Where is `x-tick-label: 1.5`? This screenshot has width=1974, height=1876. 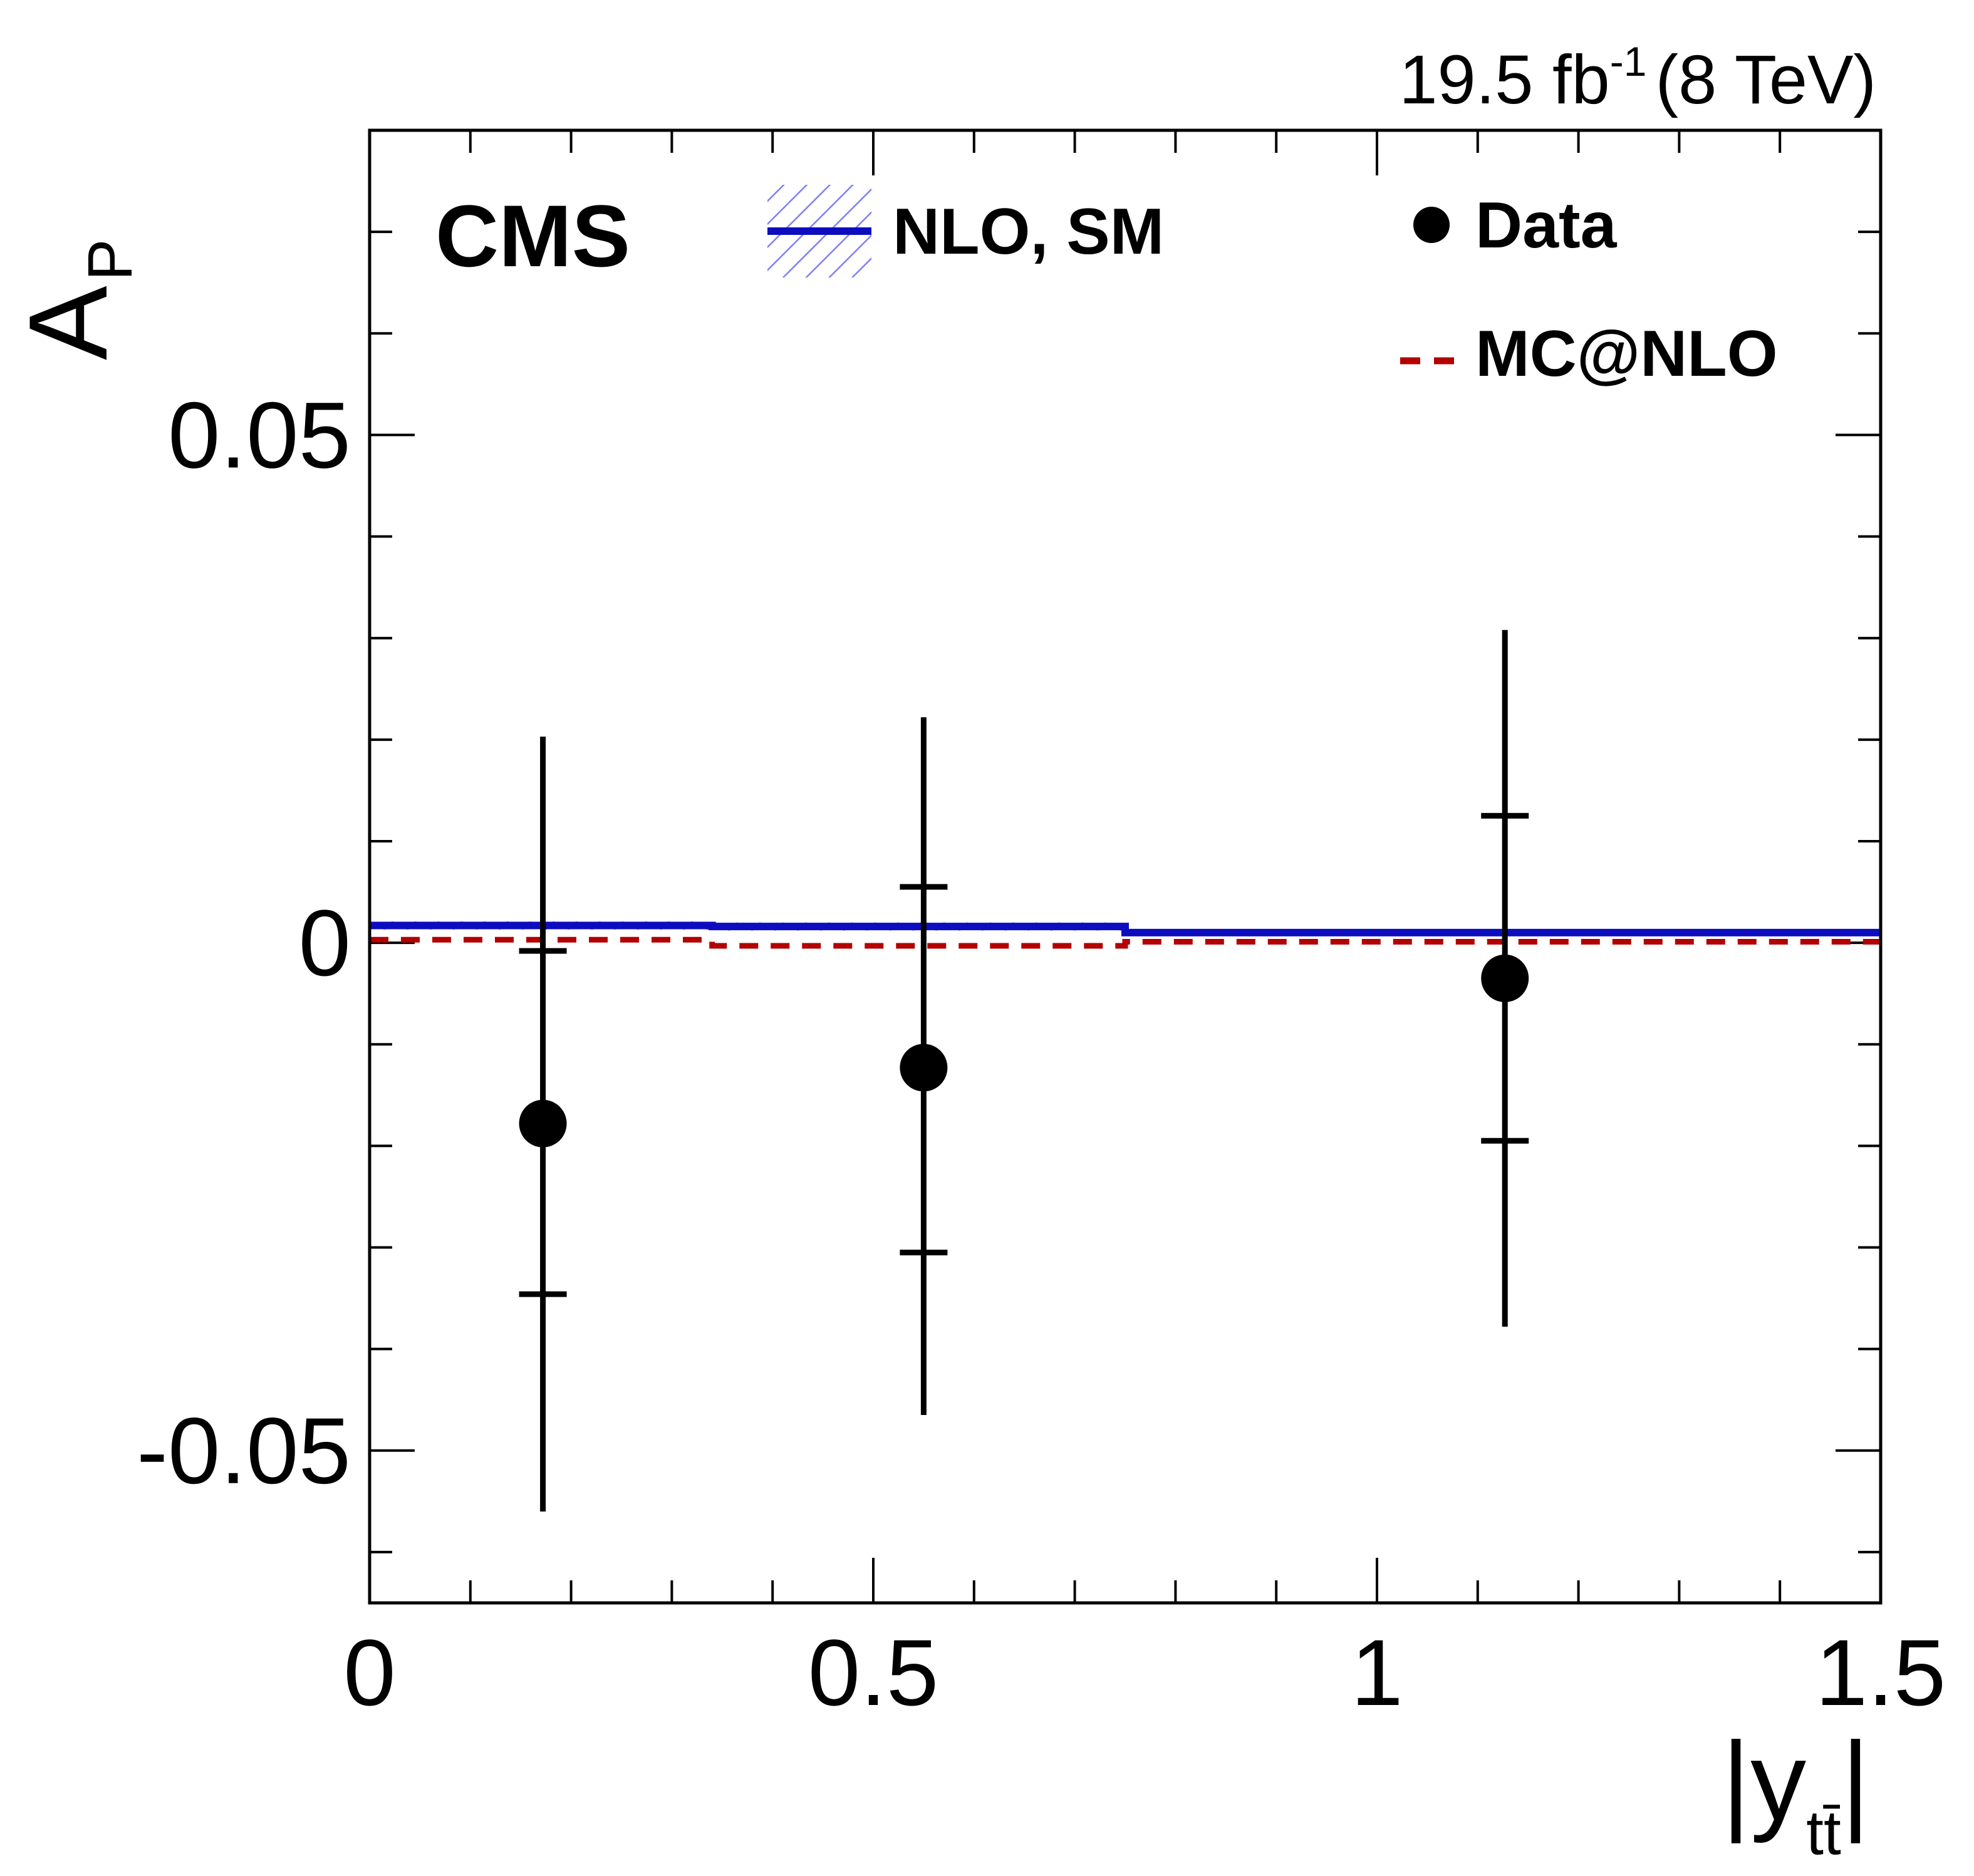 x-tick-label: 1.5 is located at coordinates (1881, 1672).